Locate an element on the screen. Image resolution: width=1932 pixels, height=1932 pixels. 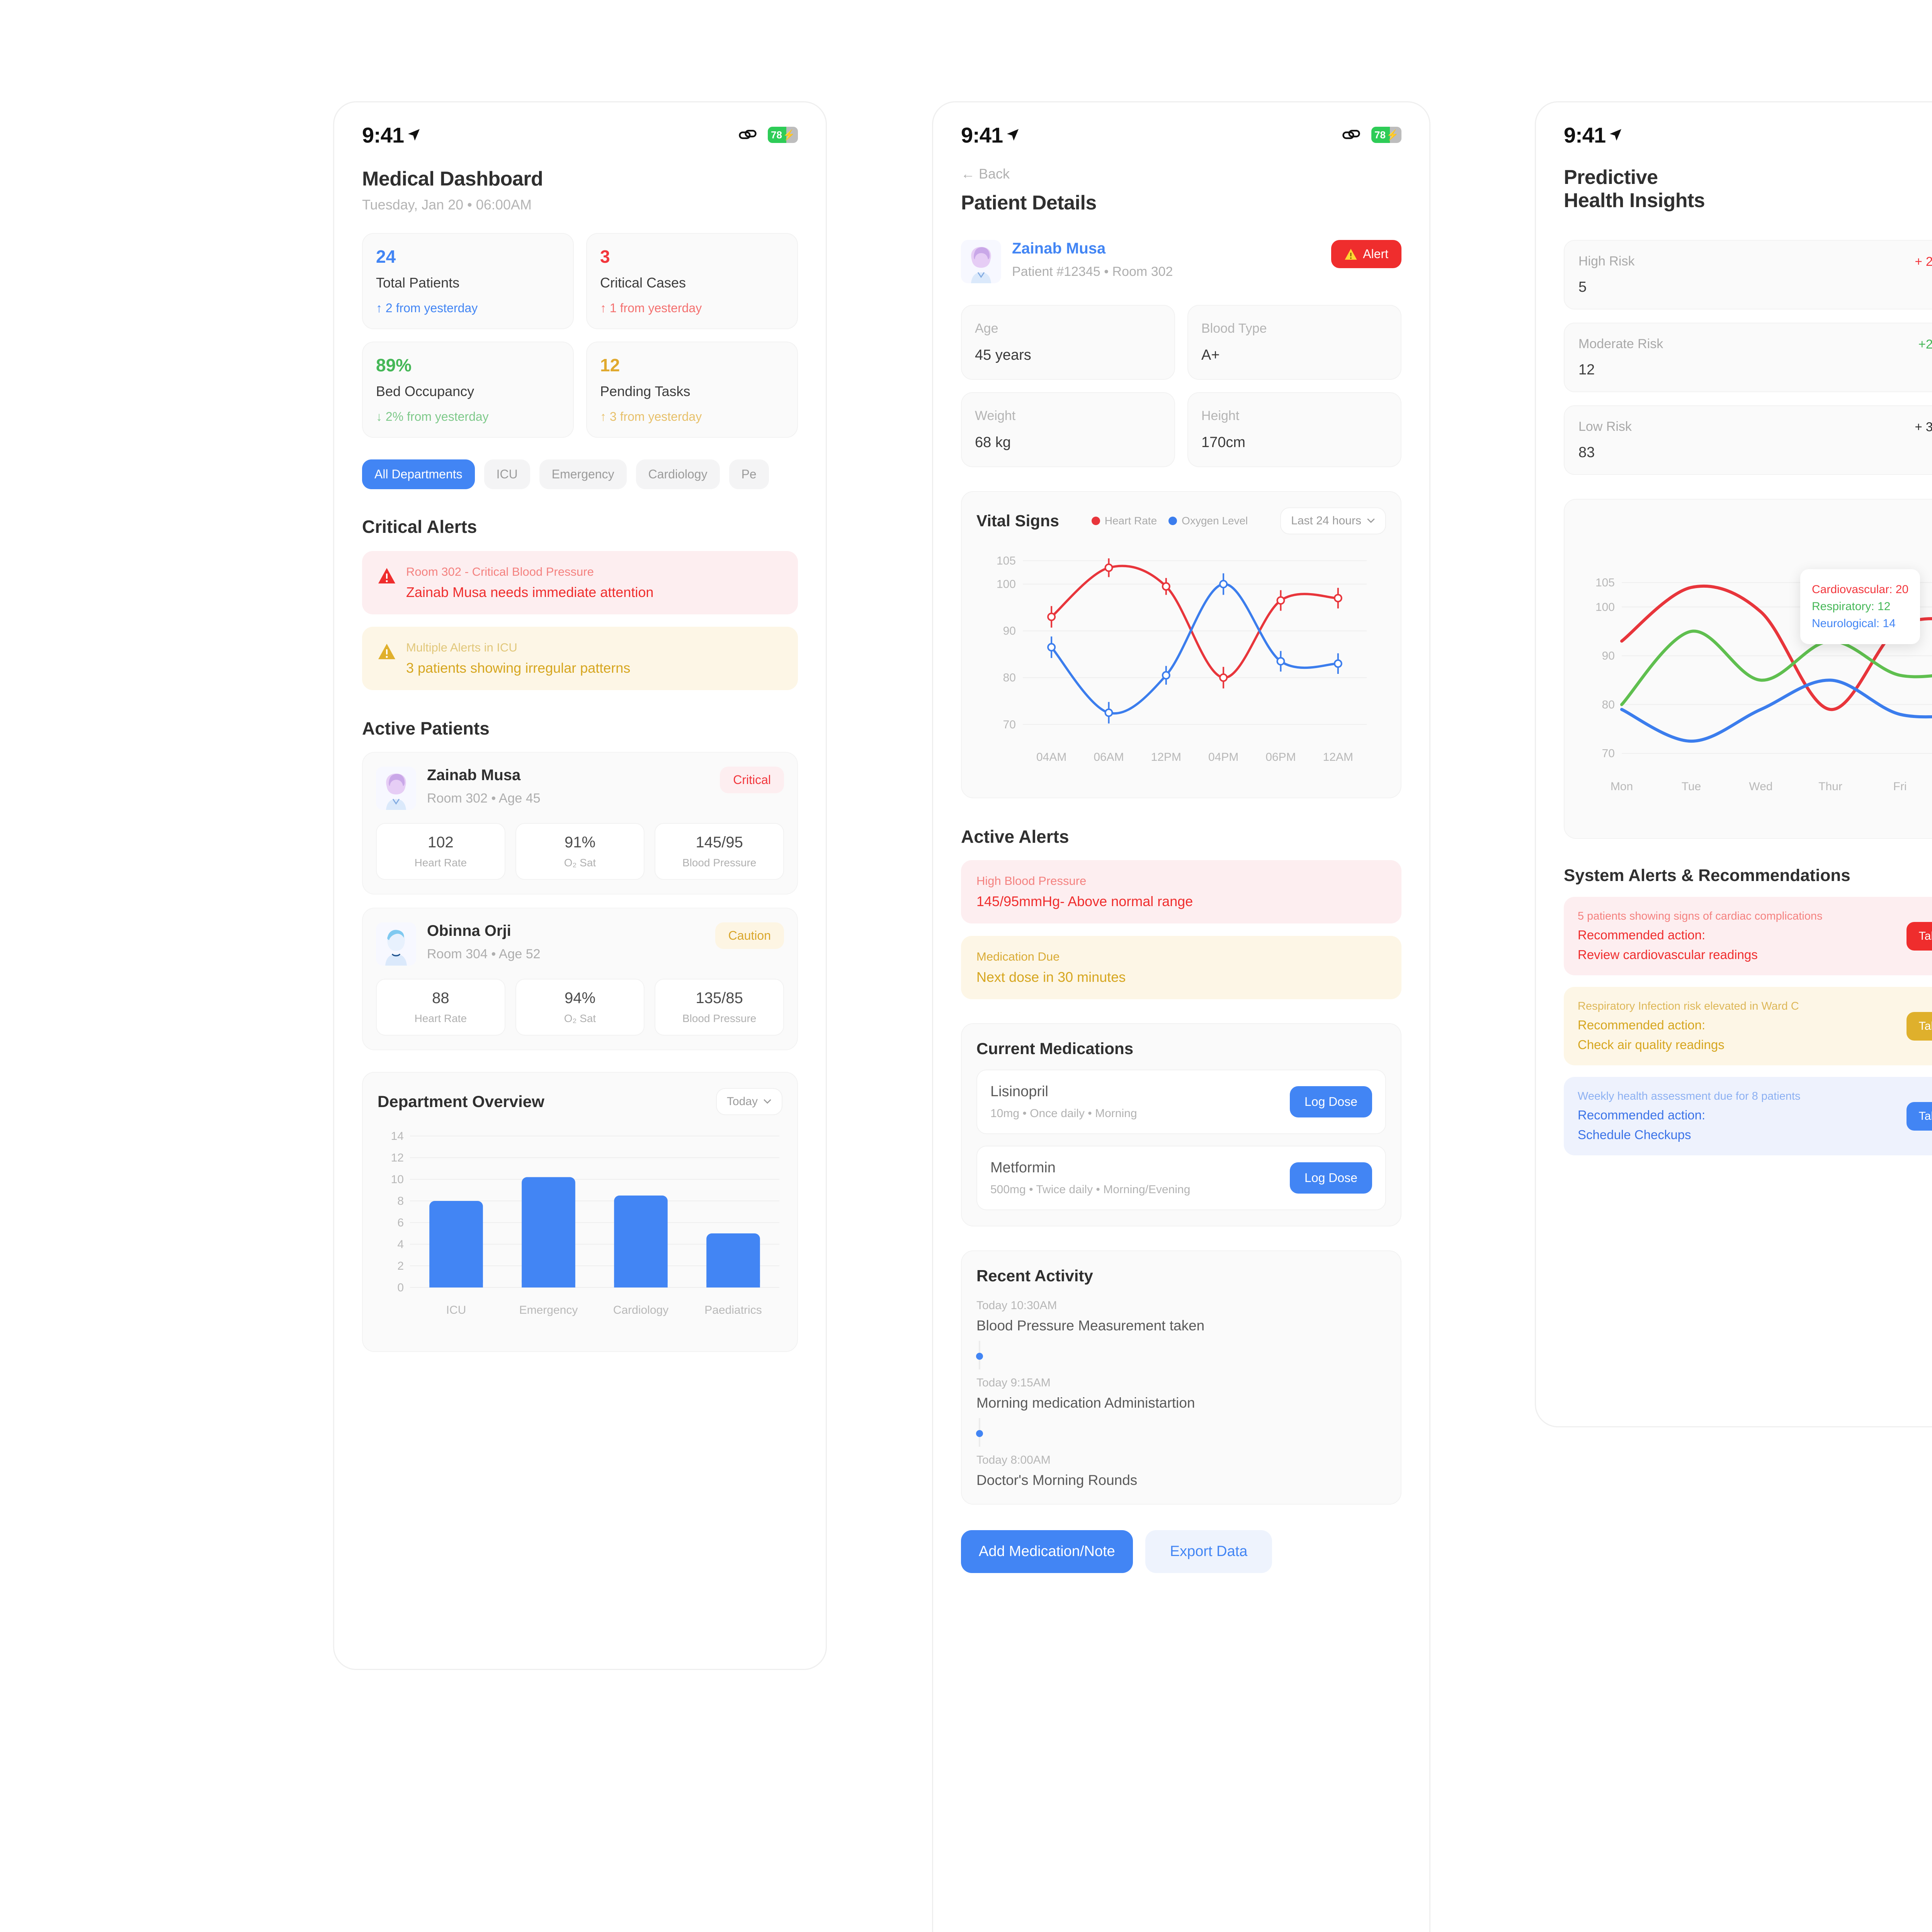
battery-level: 78 is located at coordinates (777, 135).